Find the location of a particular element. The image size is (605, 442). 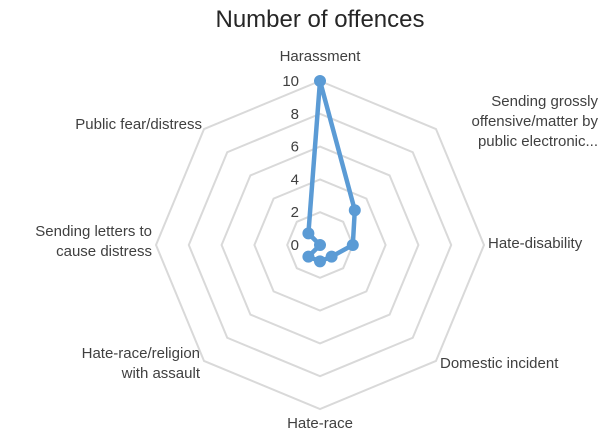

radar-series is located at coordinates (331, 171).